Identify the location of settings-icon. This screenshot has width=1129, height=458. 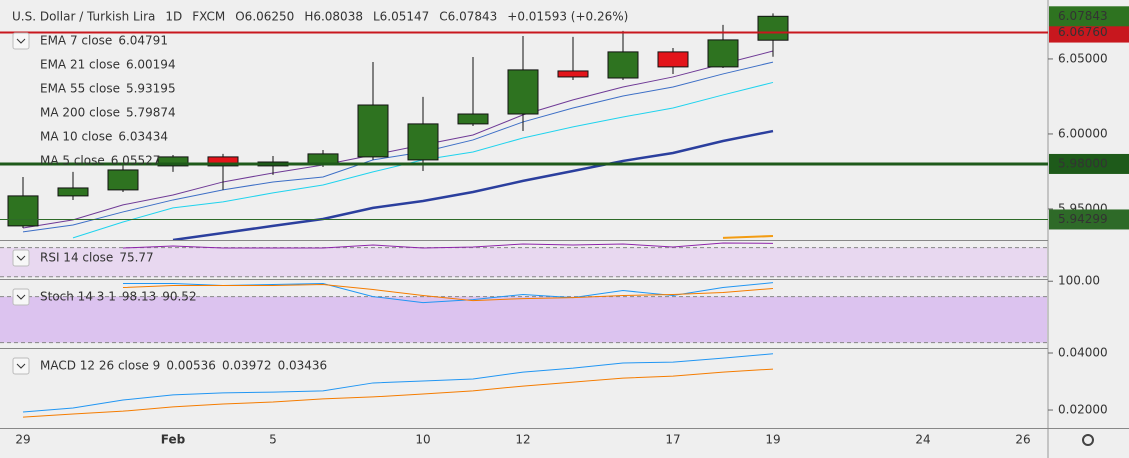
(1088, 440).